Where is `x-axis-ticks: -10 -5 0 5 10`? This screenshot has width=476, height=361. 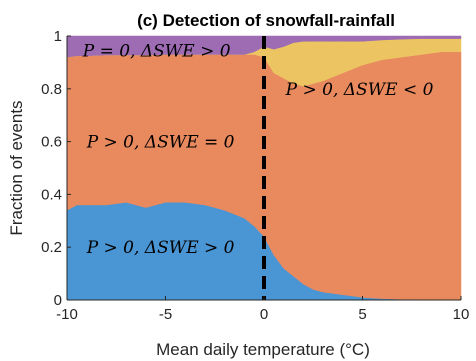
x-axis-ticks: -10 -5 0 5 10 is located at coordinates (262, 309).